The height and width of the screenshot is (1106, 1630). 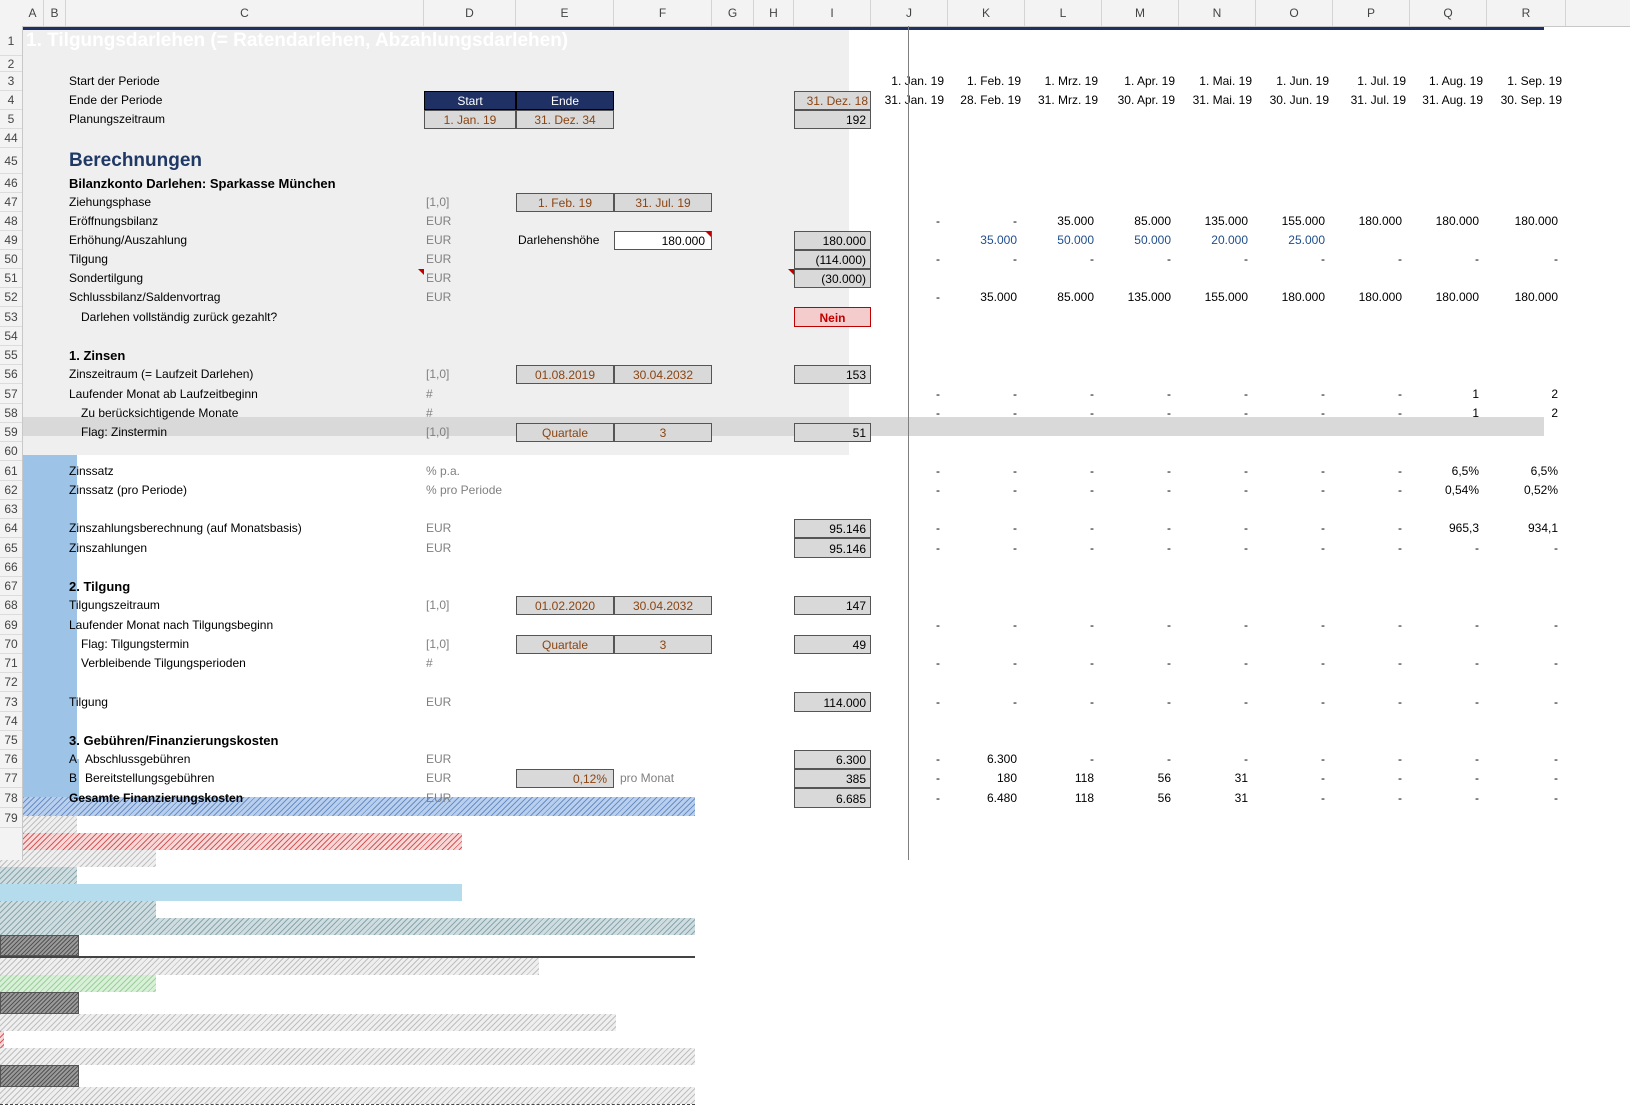 What do you see at coordinates (11, 432) in the screenshot?
I see `row-header-59: 59` at bounding box center [11, 432].